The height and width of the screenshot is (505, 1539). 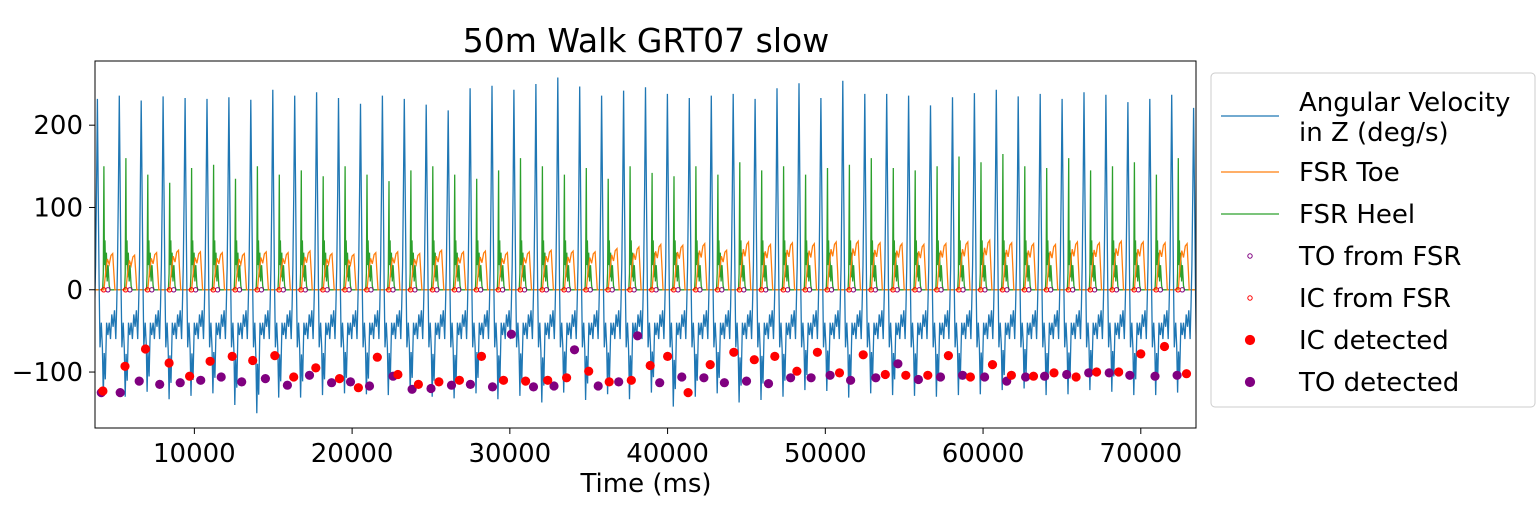 What do you see at coordinates (645, 484) in the screenshot?
I see `x-axis-label: Time (ms)` at bounding box center [645, 484].